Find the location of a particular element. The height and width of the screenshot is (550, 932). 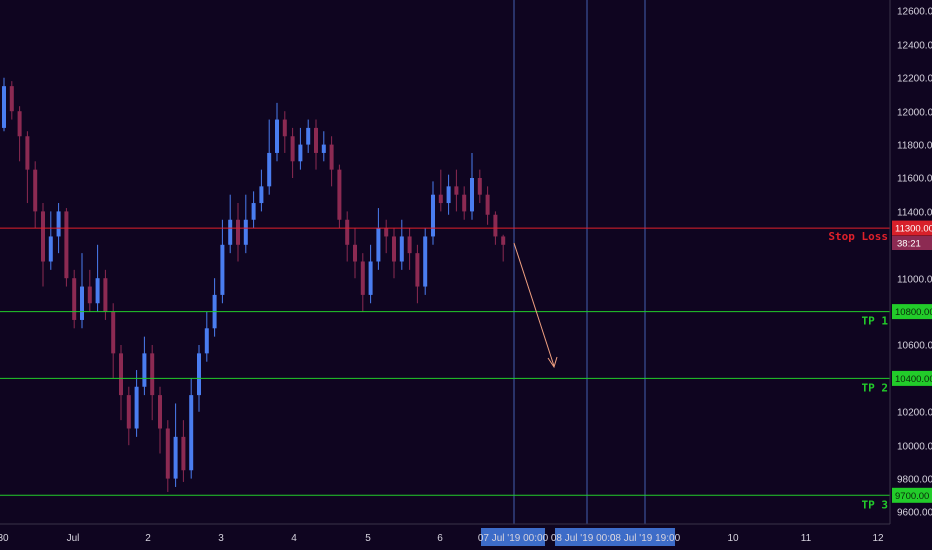

level-price-text: 10400.00 is located at coordinates (913, 379).